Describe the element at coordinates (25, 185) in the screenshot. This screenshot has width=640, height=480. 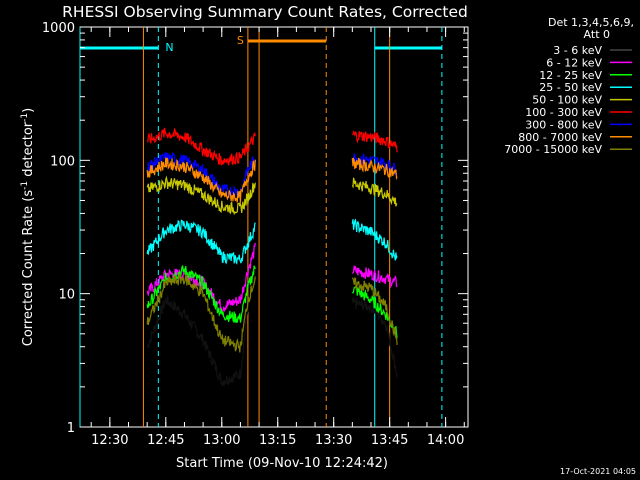
I see `y-axis-label-sup-1: -1` at that location.